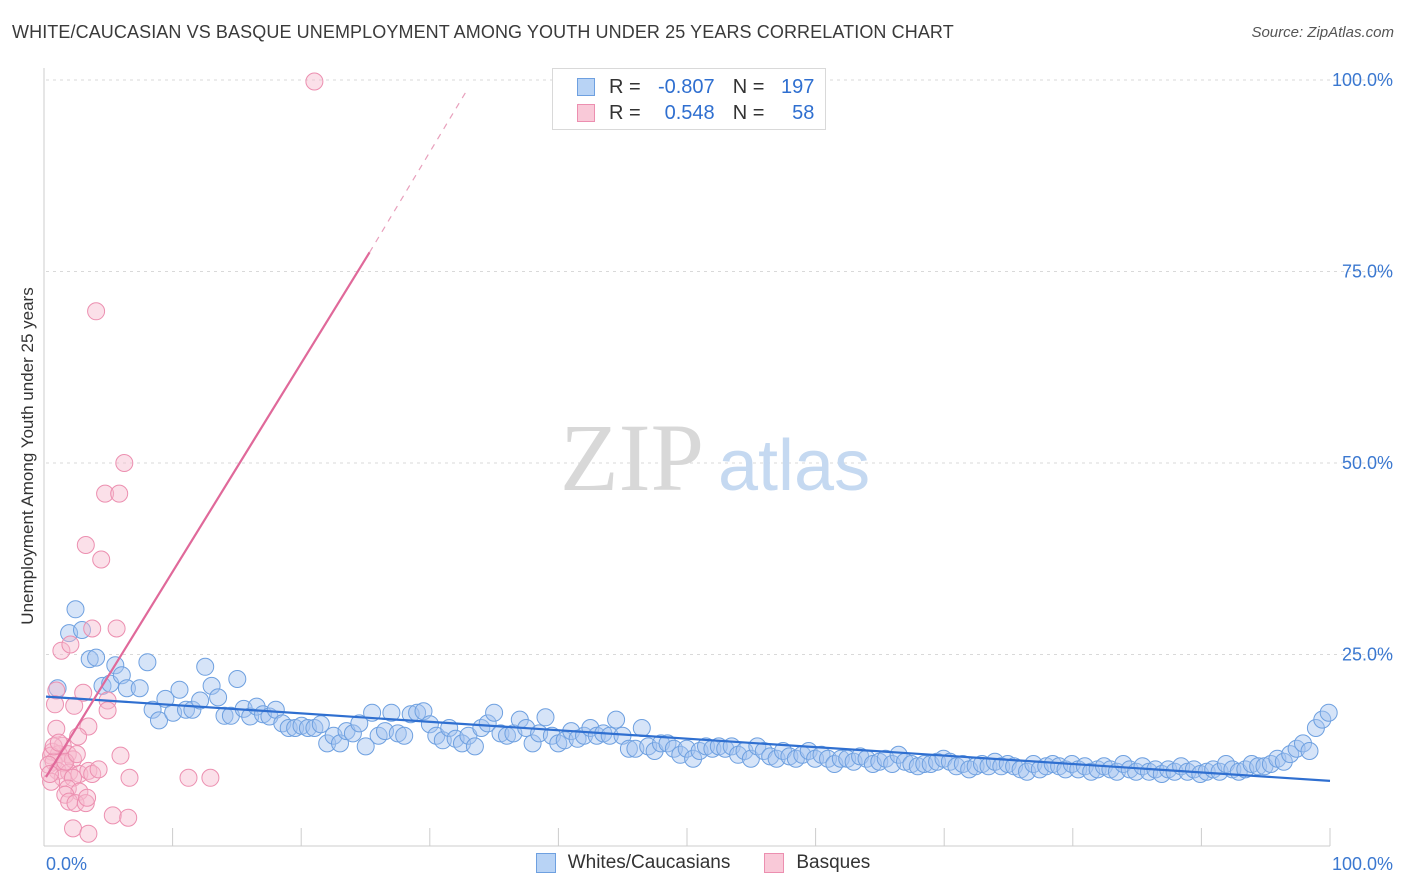 The height and width of the screenshot is (892, 1406). Describe the element at coordinates (1362, 864) in the screenshot. I see `x-tick-label-max: 100.0%` at that location.